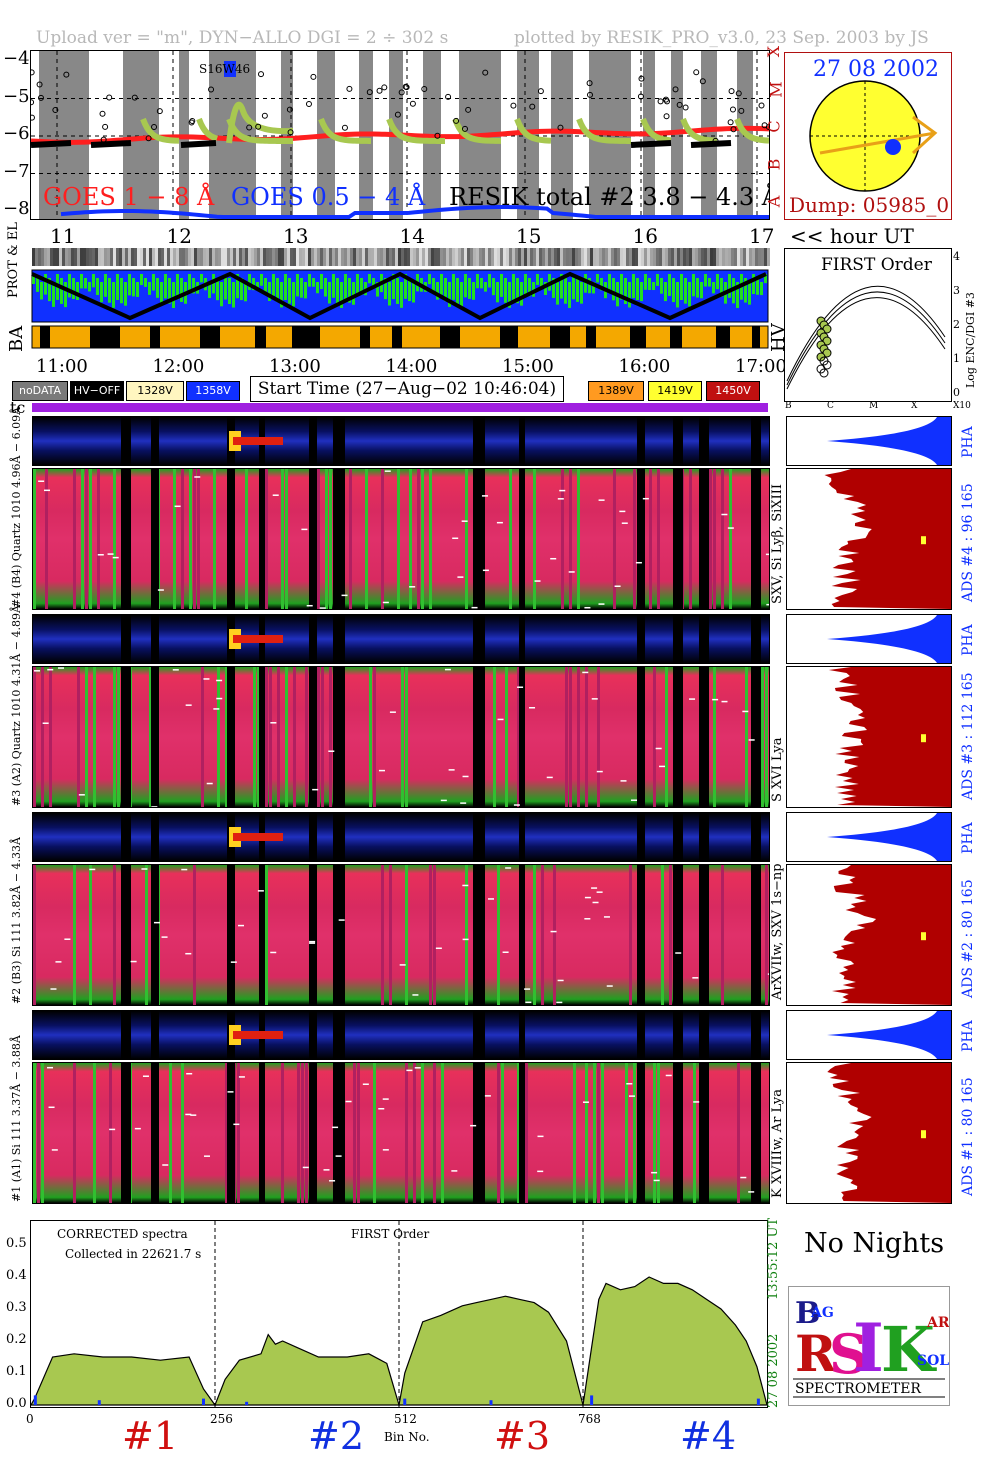  What do you see at coordinates (807, 1313) in the screenshot?
I see `logo-letter: B` at bounding box center [807, 1313].